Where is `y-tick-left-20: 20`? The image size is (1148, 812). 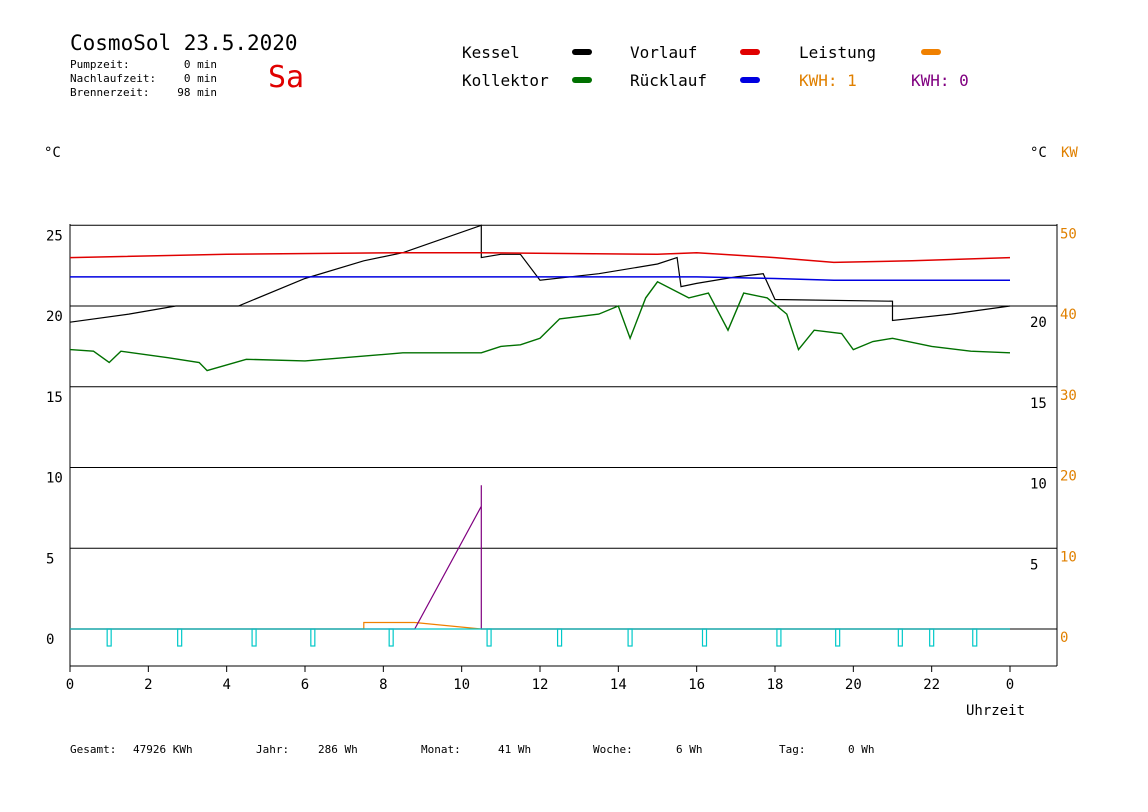
y-tick-left-20: 20 is located at coordinates (54, 317).